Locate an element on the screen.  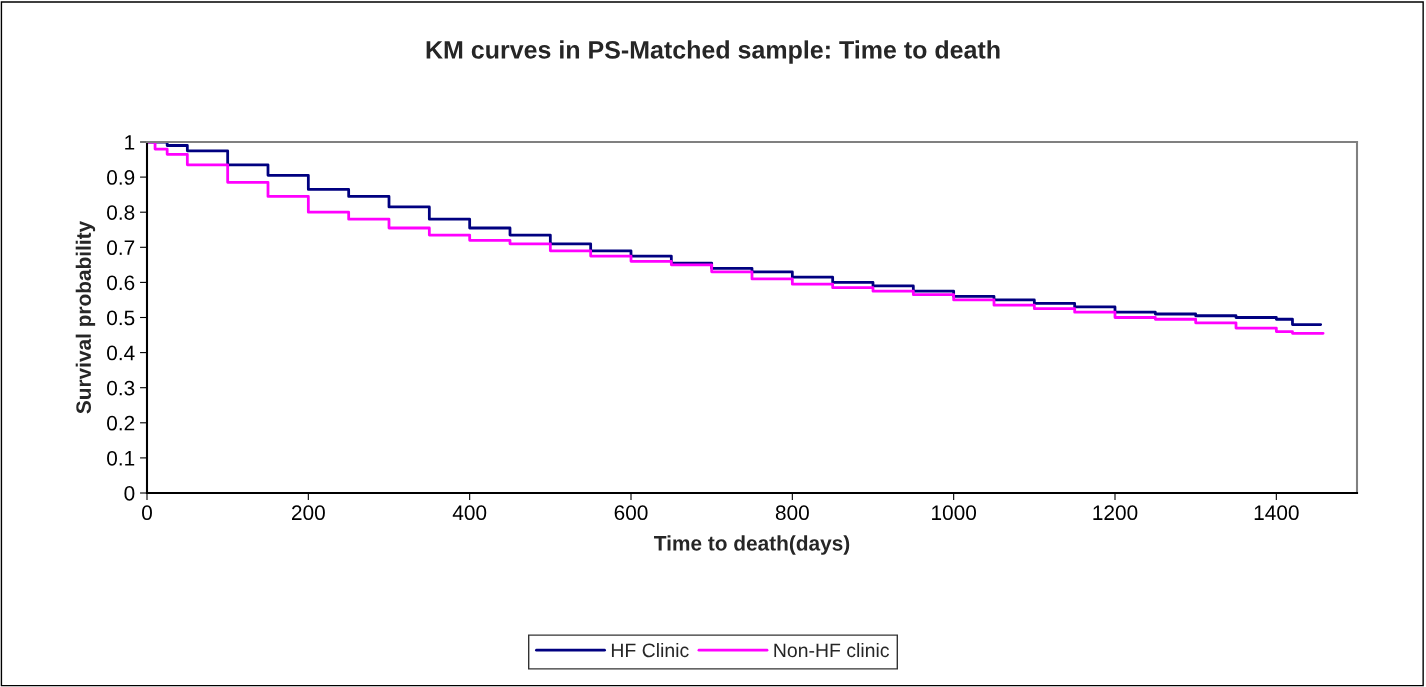
x-tick-label: 200 is located at coordinates (308, 513).